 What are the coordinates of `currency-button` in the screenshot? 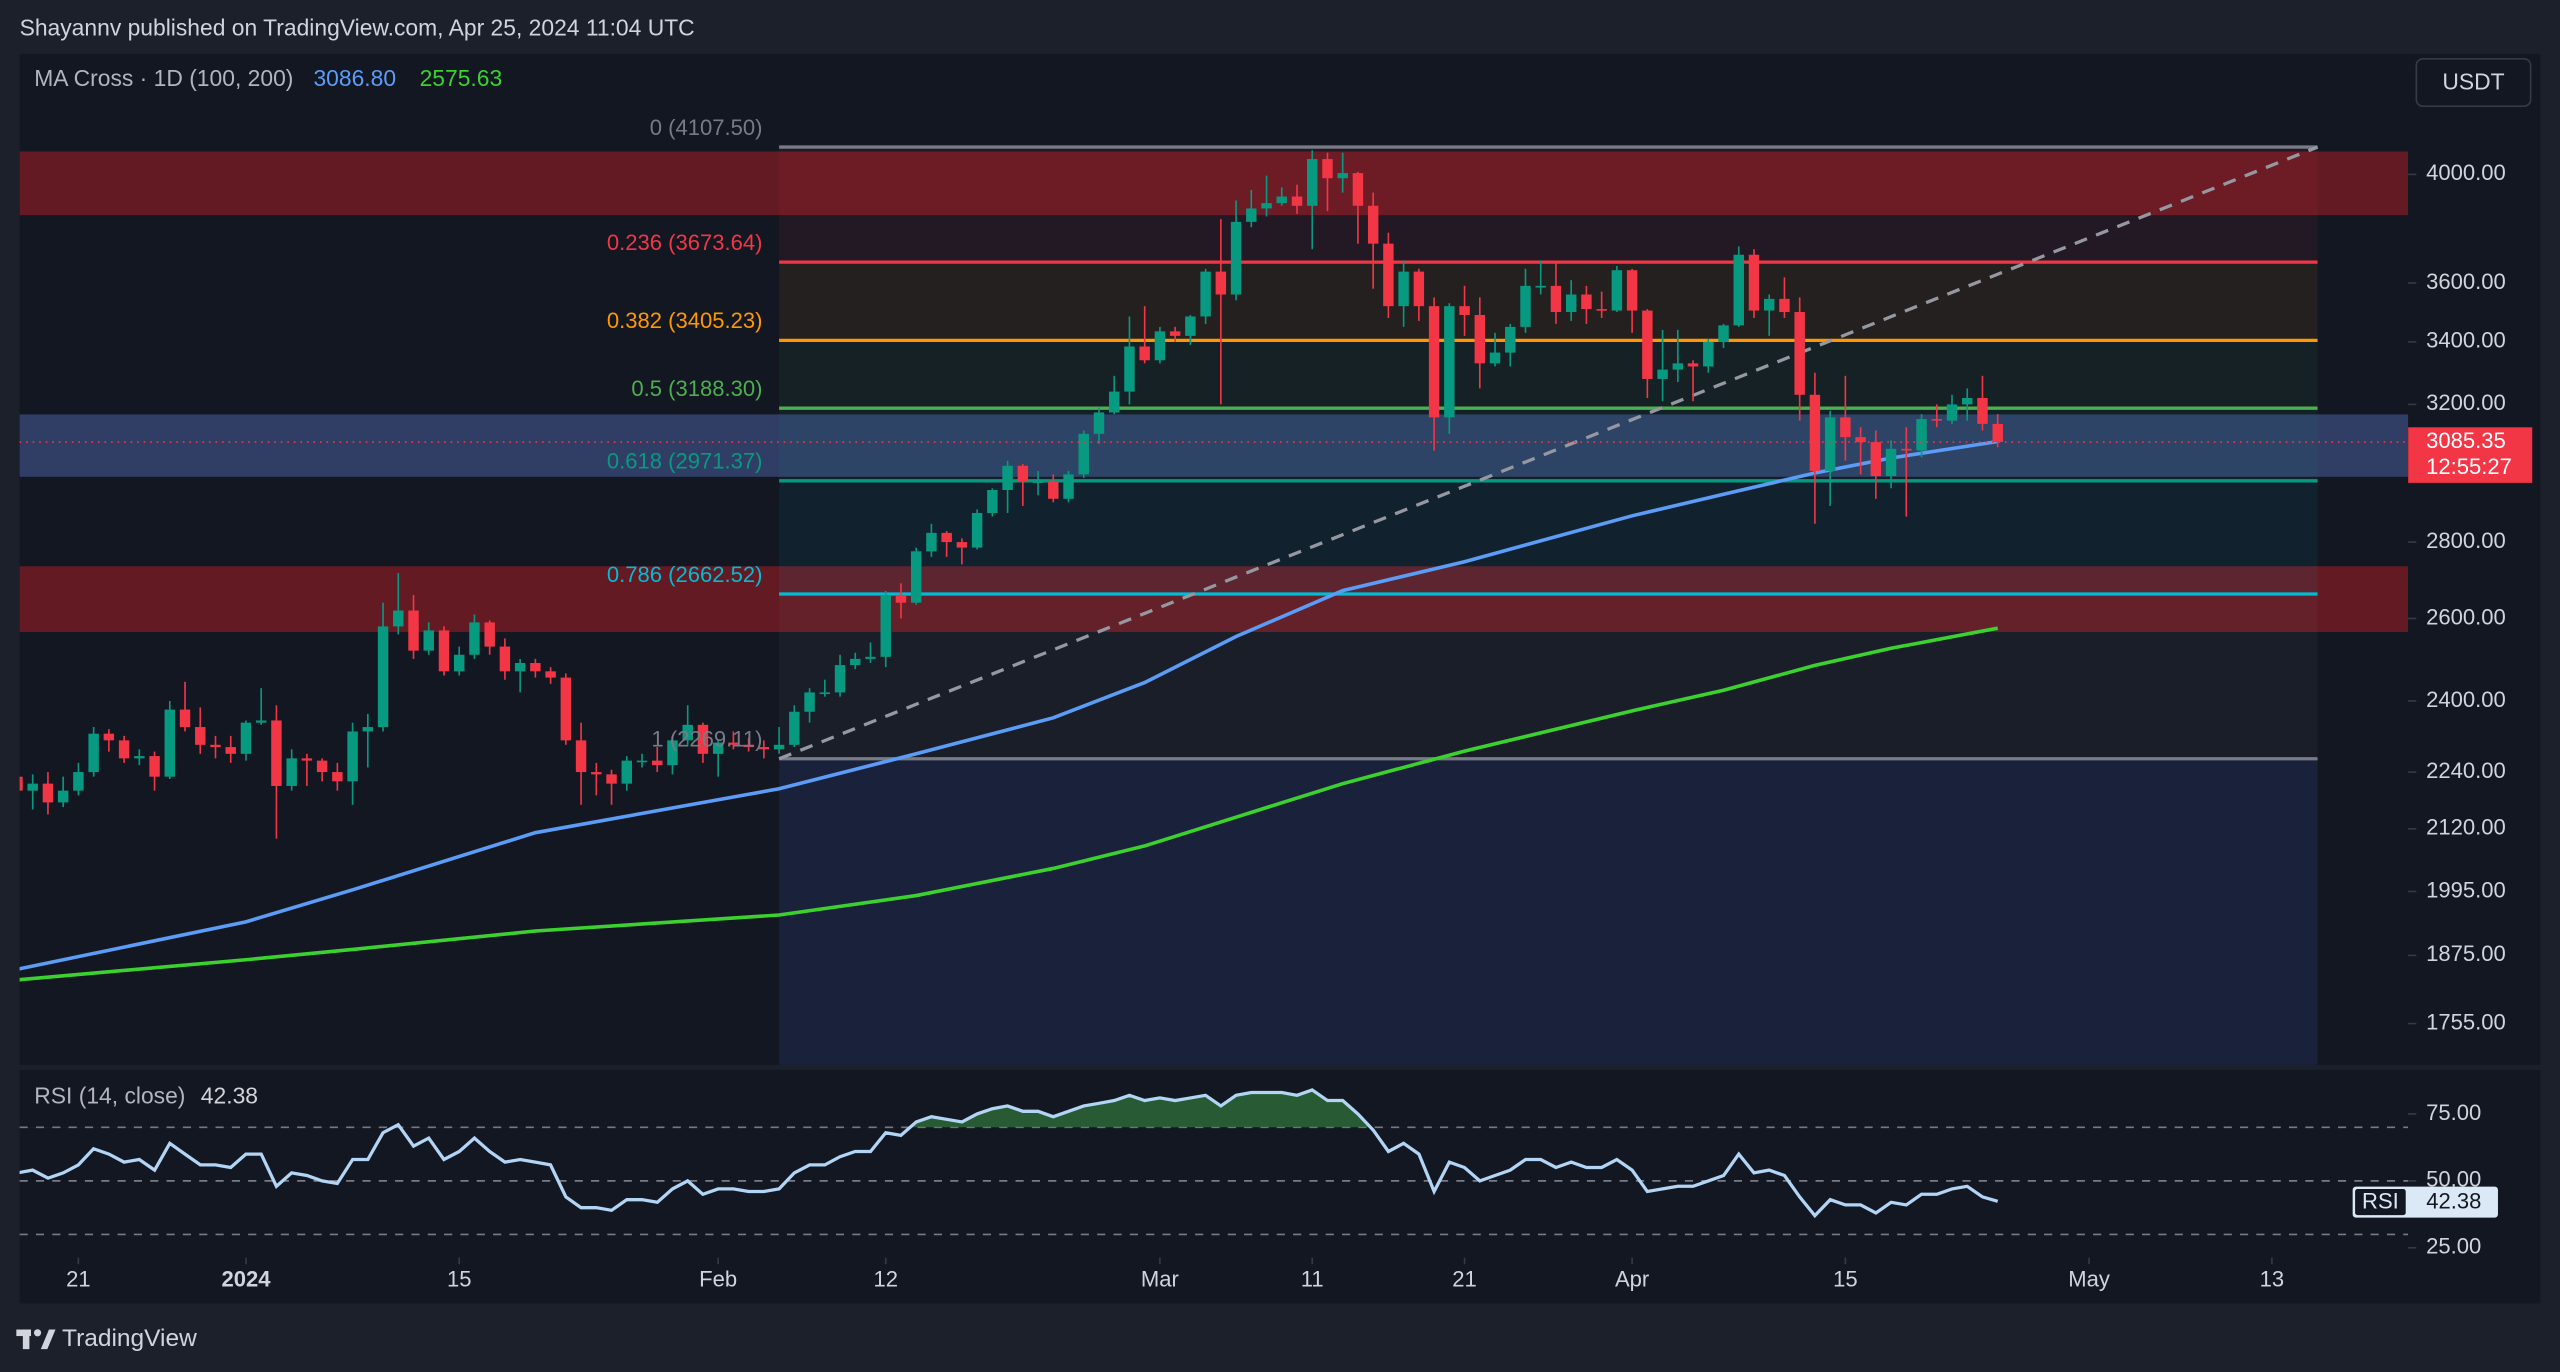 It's located at (2473, 82).